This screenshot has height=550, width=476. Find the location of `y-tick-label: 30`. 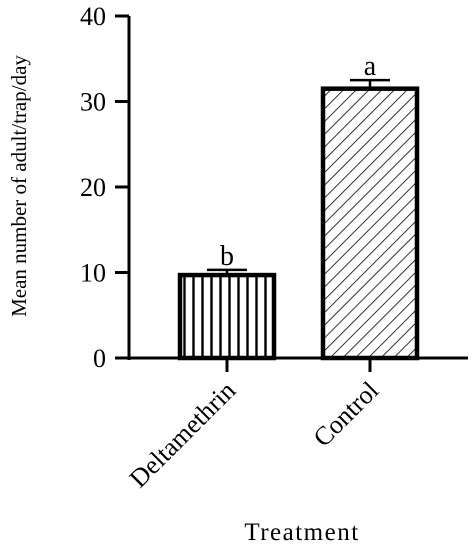

y-tick-label: 30 is located at coordinates (93, 102).